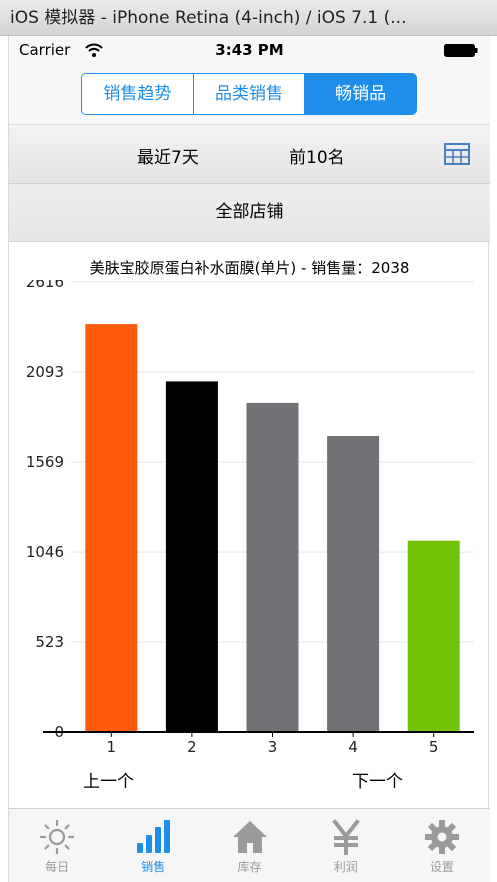 This screenshot has width=497, height=882. What do you see at coordinates (390, 268) in the screenshot?
I see `chart-title-metric-value: 2038` at bounding box center [390, 268].